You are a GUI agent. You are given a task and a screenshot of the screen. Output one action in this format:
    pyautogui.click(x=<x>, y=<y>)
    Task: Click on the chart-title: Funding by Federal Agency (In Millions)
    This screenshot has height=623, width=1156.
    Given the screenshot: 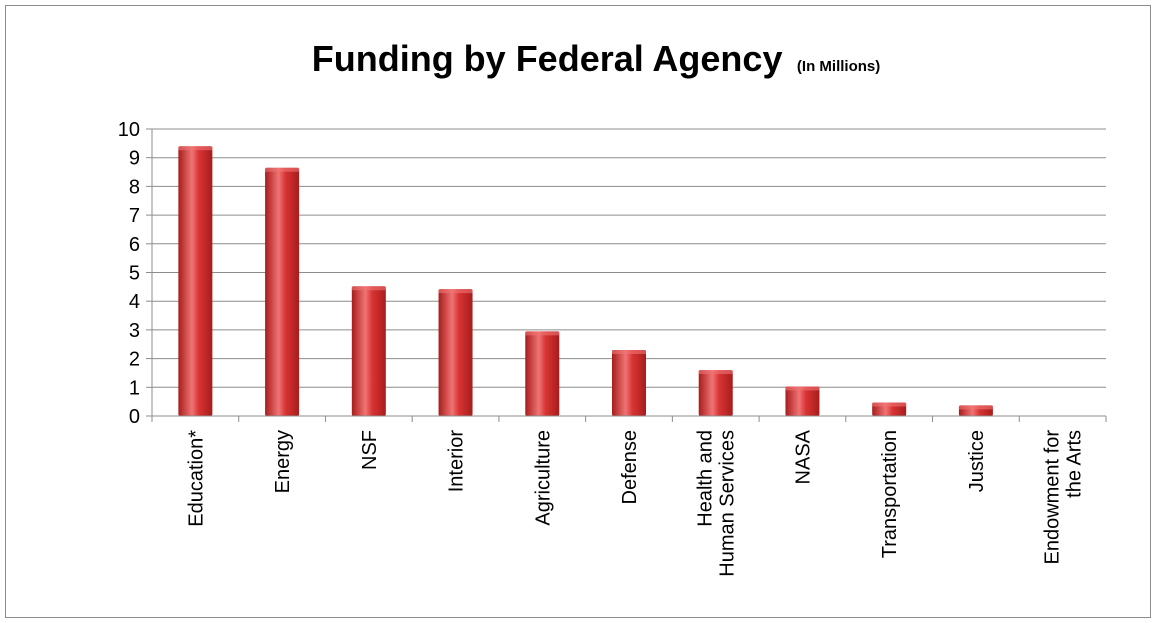 What is the action you would take?
    pyautogui.click(x=596, y=58)
    